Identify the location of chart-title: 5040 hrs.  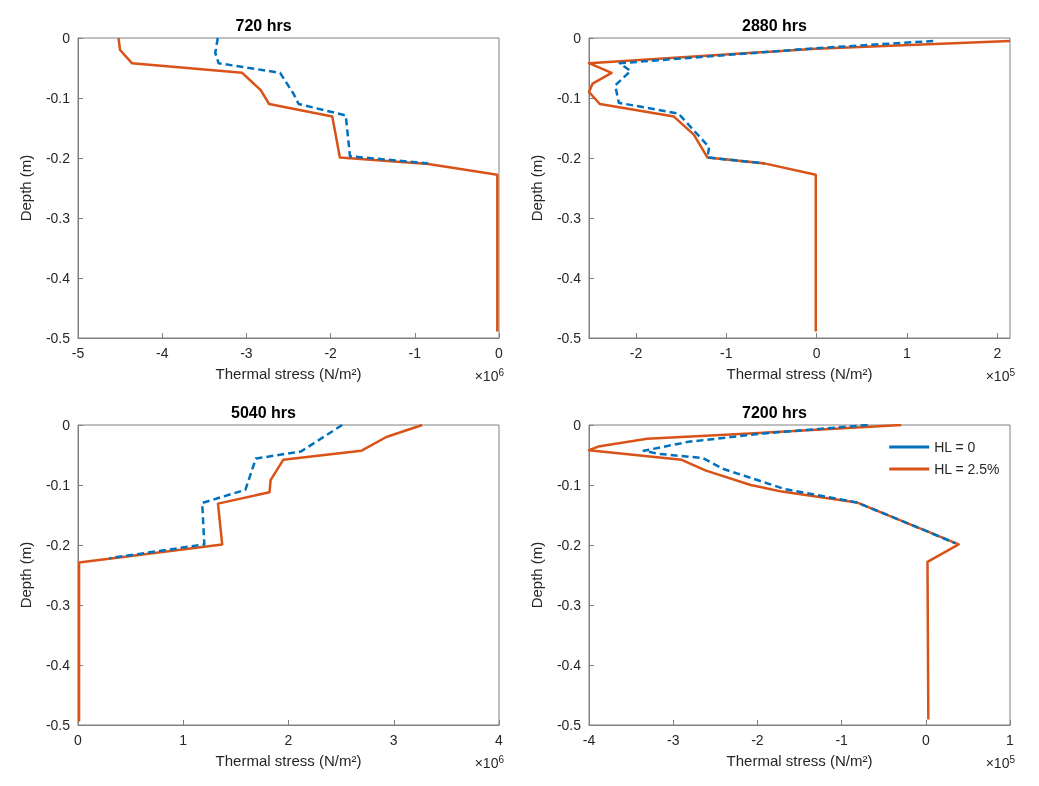
(264, 412).